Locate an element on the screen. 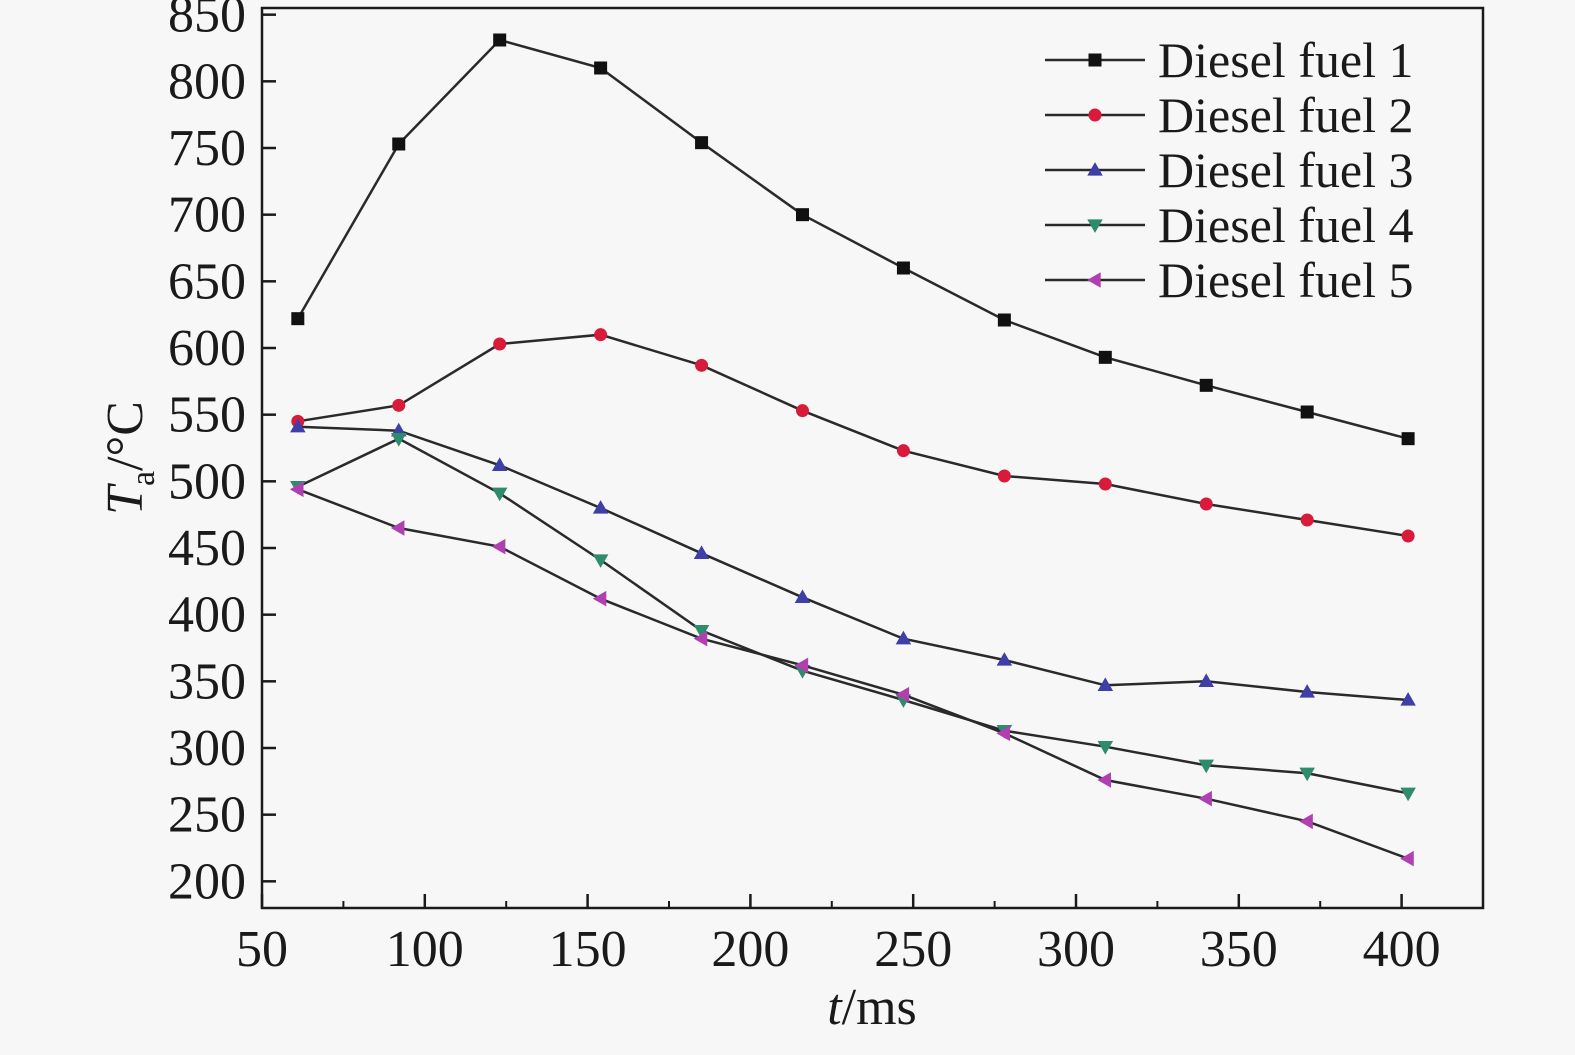  x-tick-label: 350 is located at coordinates (1239, 949).